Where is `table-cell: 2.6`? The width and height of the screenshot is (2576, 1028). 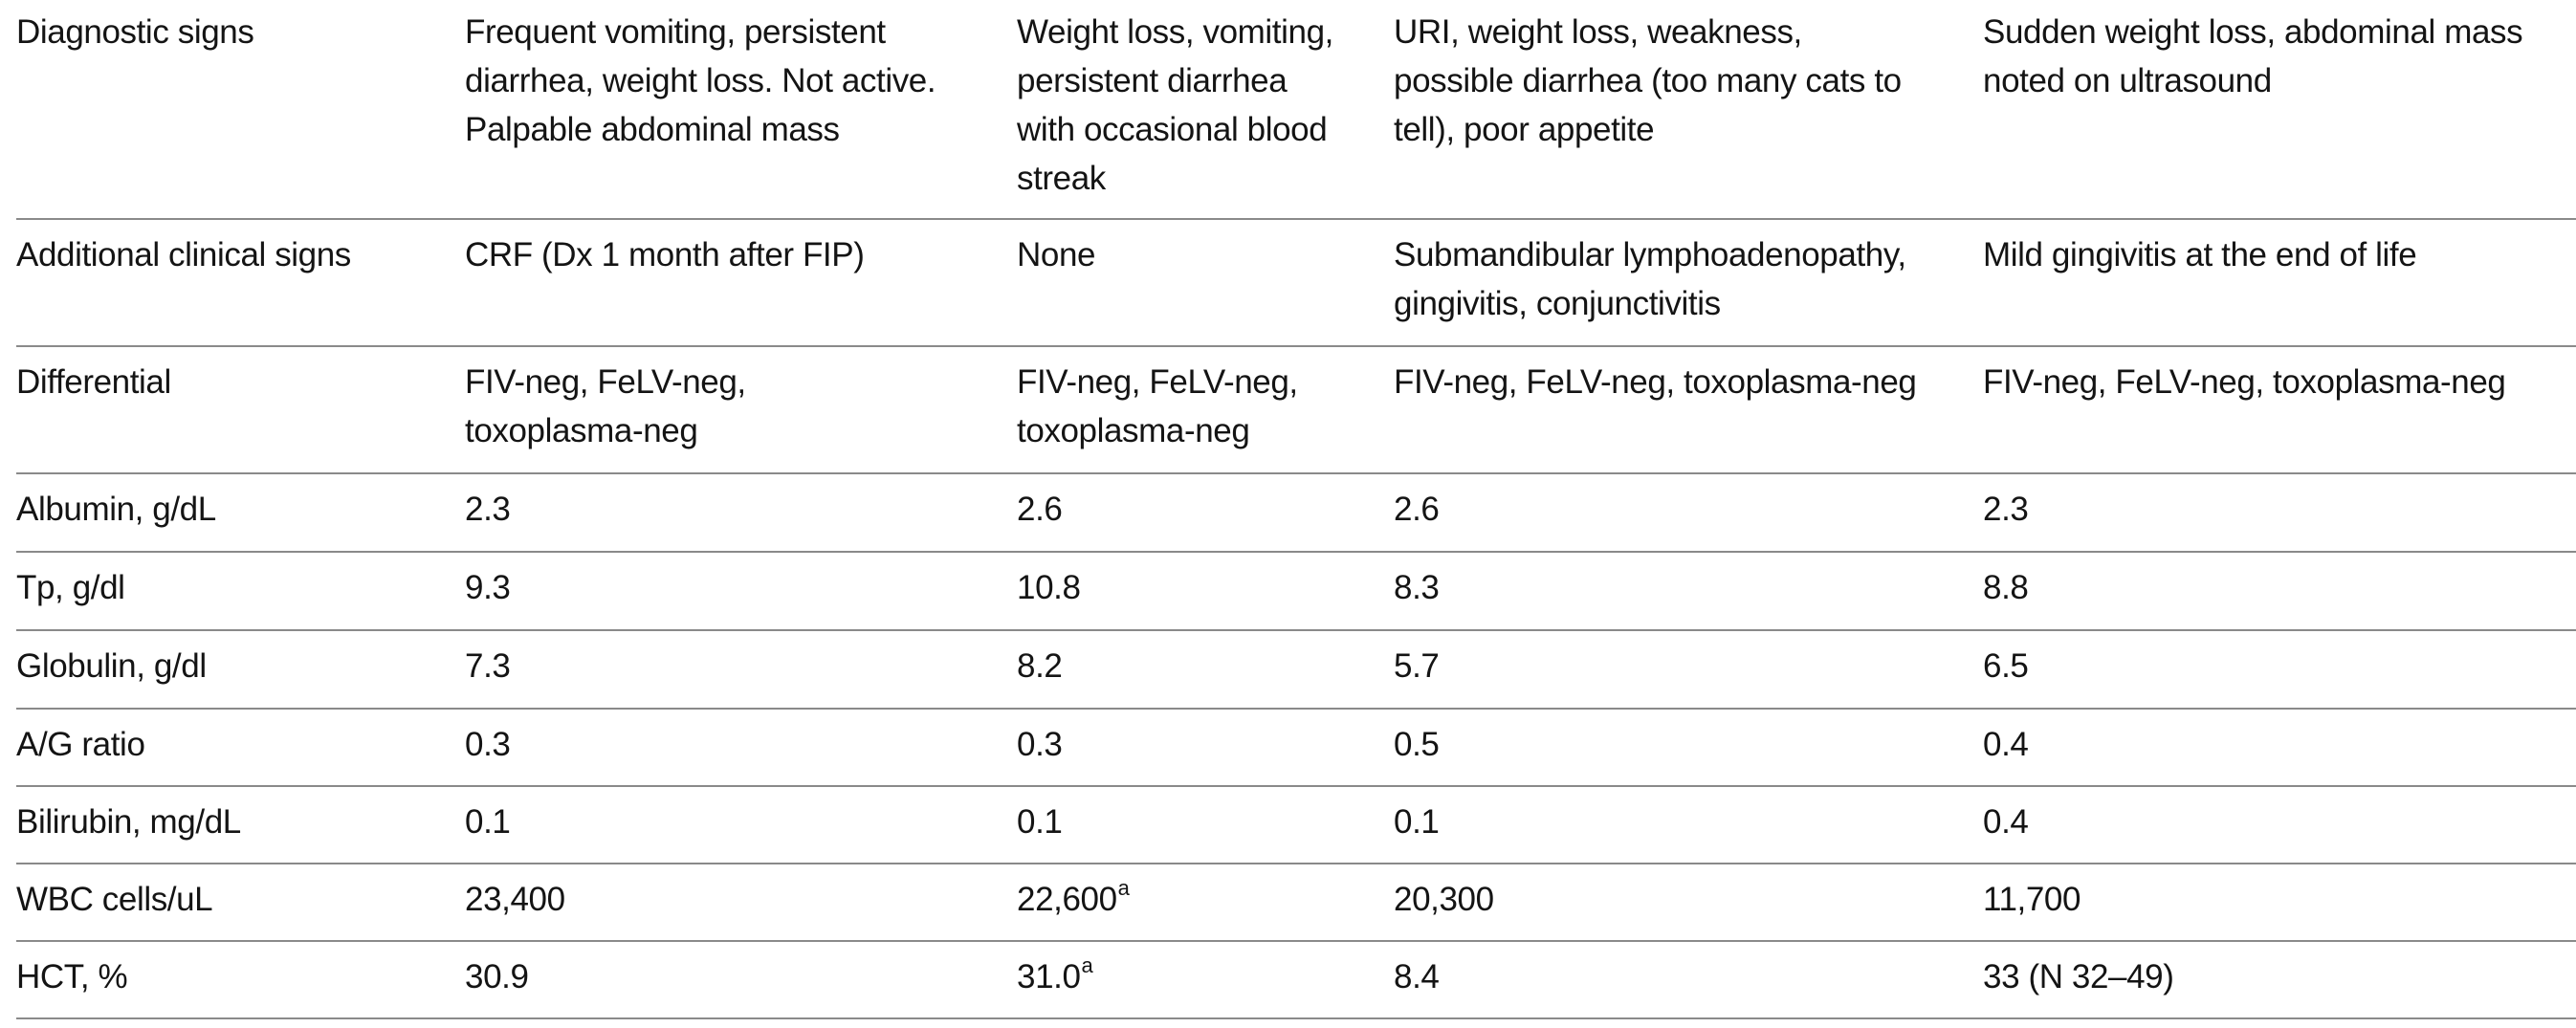
table-cell: 2.6 is located at coordinates (1205, 512).